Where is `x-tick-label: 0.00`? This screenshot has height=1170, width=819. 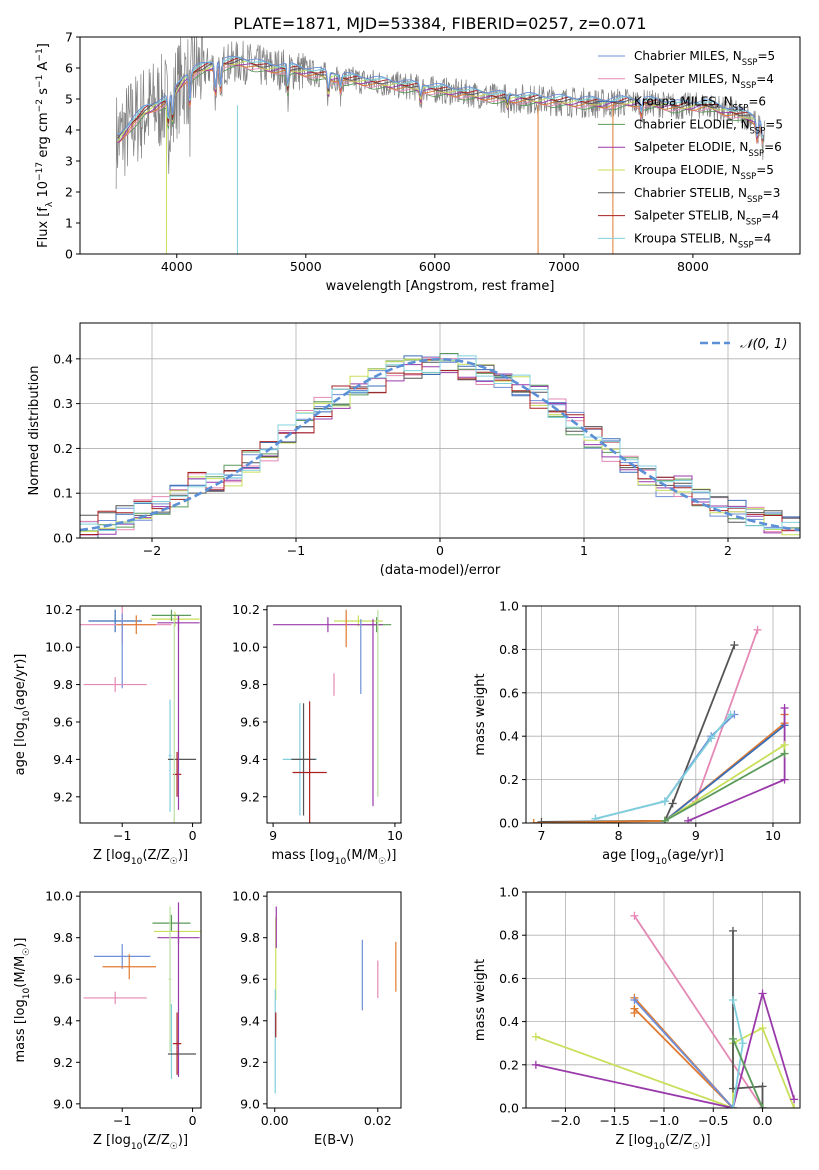 x-tick-label: 0.00 is located at coordinates (275, 1120).